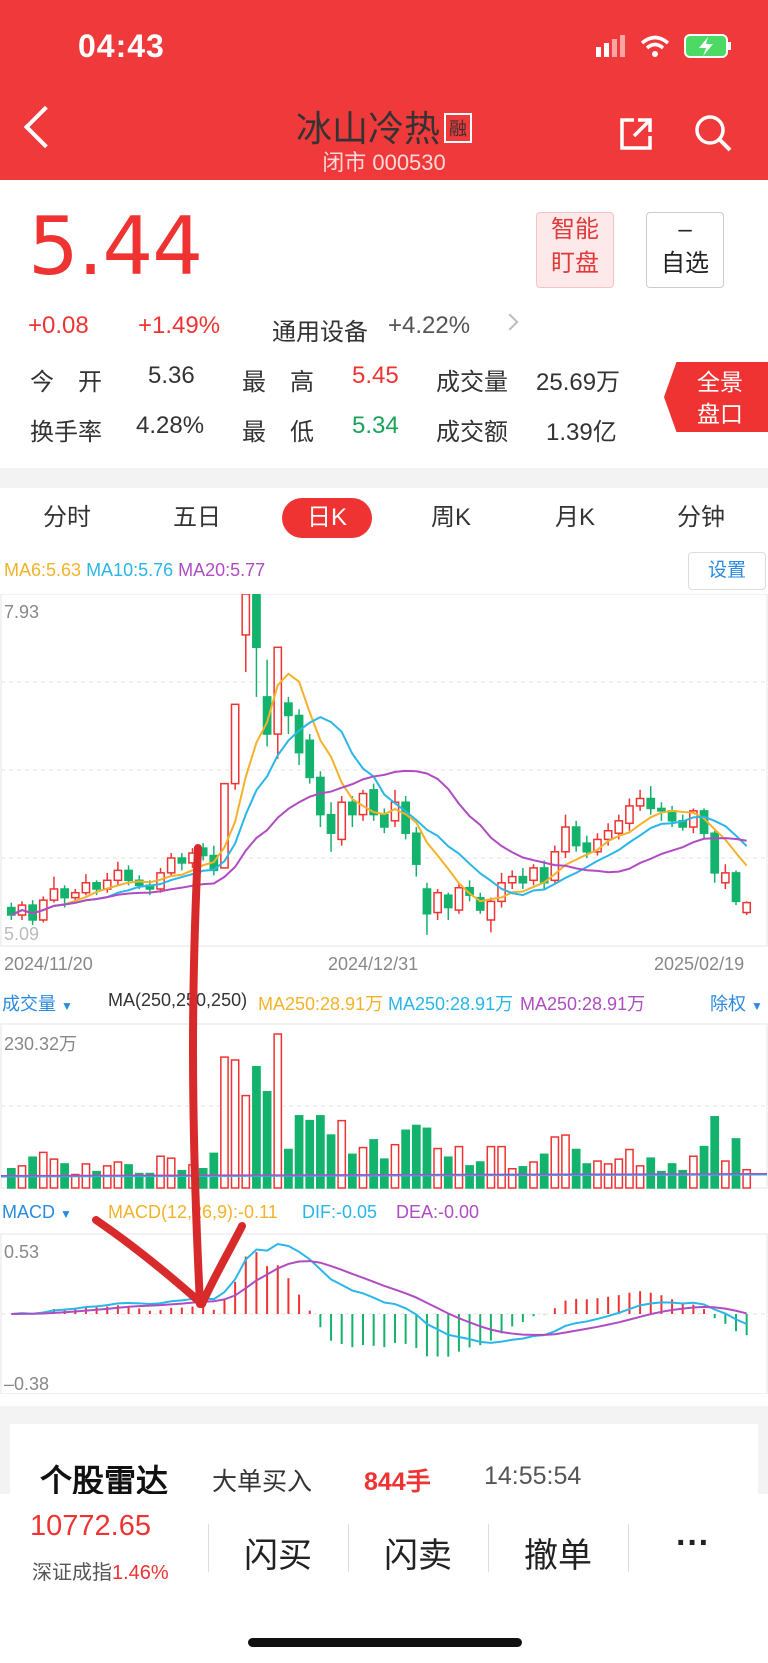 Image resolution: width=768 pixels, height=1663 pixels. Describe the element at coordinates (581, 432) in the screenshot. I see `amount-value: 1.39亿` at that location.